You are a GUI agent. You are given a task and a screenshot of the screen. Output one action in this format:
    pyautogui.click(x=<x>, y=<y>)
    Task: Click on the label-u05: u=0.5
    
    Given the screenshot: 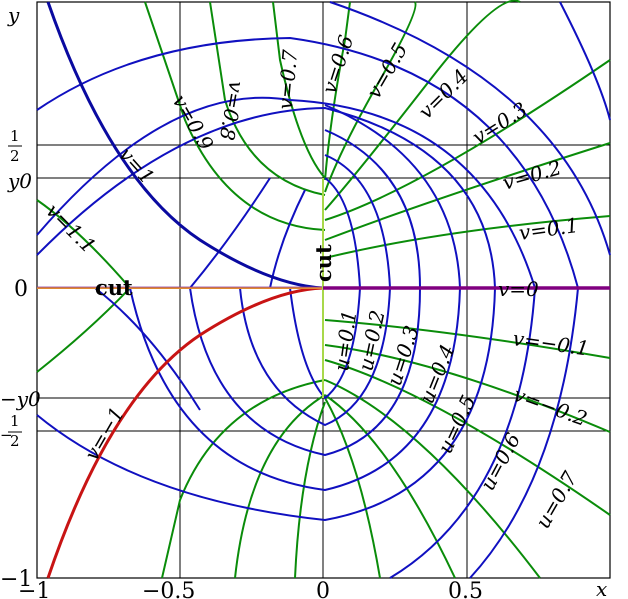 What is the action you would take?
    pyautogui.click(x=457, y=424)
    